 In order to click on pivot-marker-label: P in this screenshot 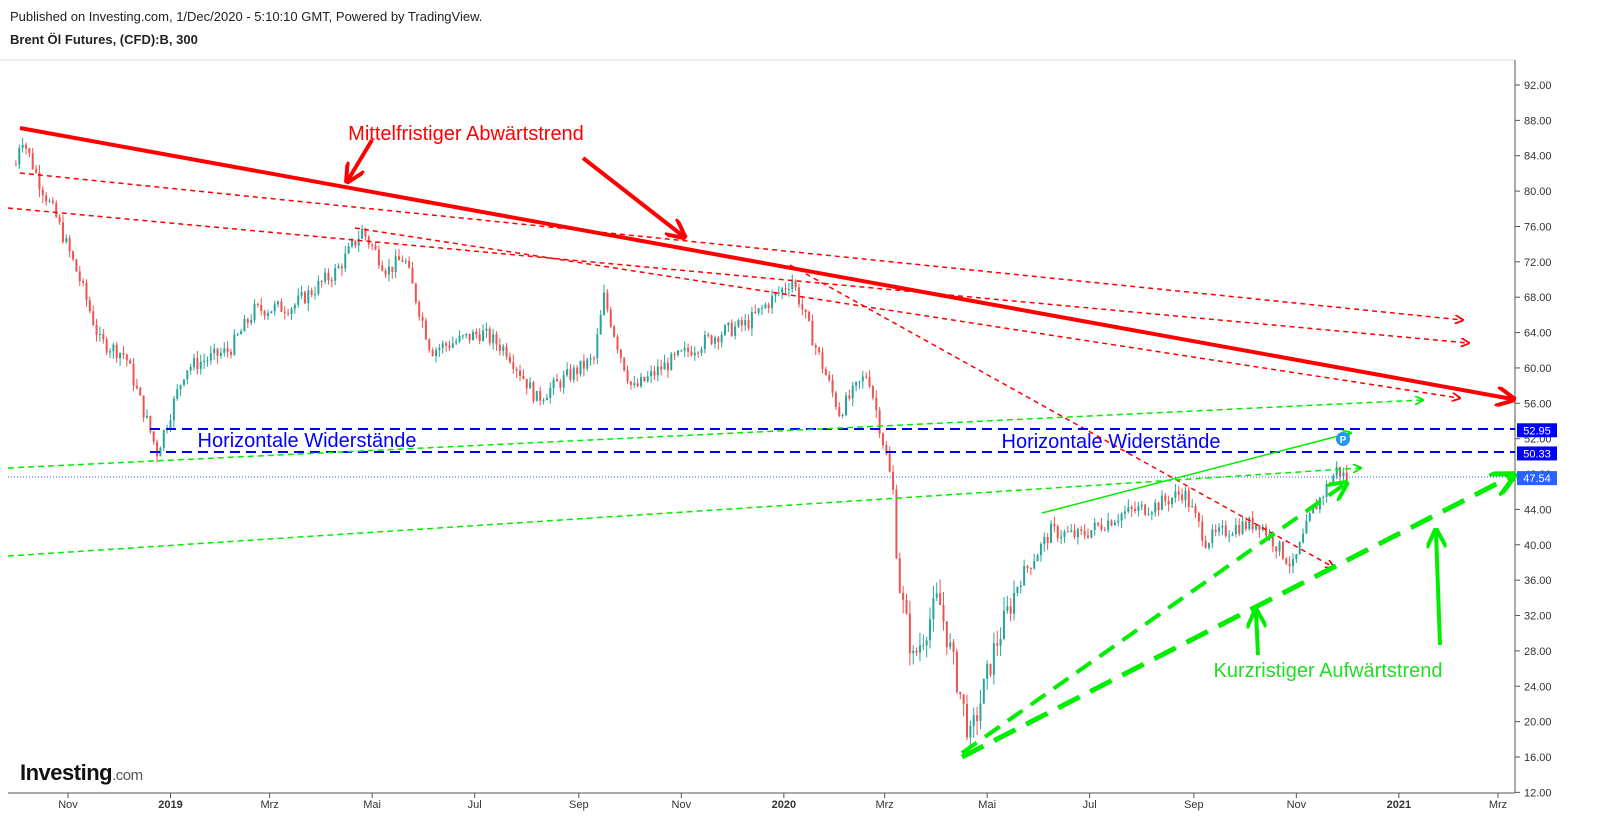, I will do `click(1343, 440)`.